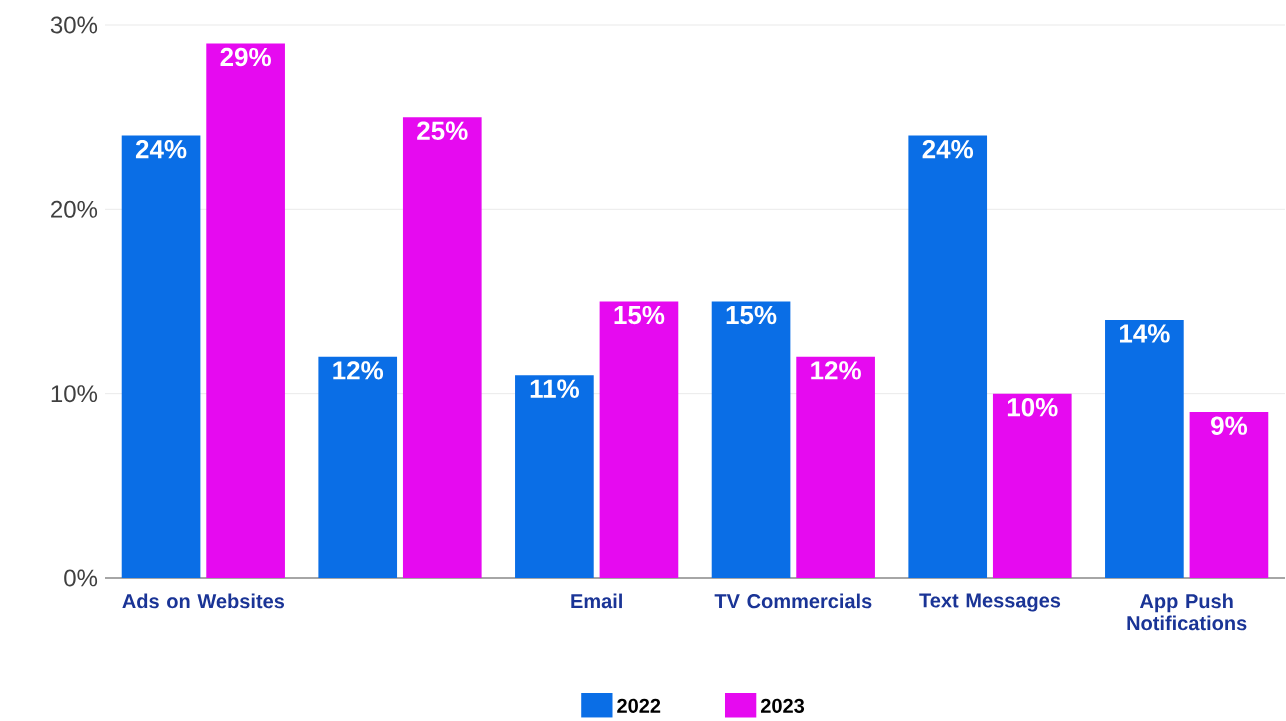 The image size is (1286, 721). I want to click on x-tick-label: TV Commercials, so click(793, 601).